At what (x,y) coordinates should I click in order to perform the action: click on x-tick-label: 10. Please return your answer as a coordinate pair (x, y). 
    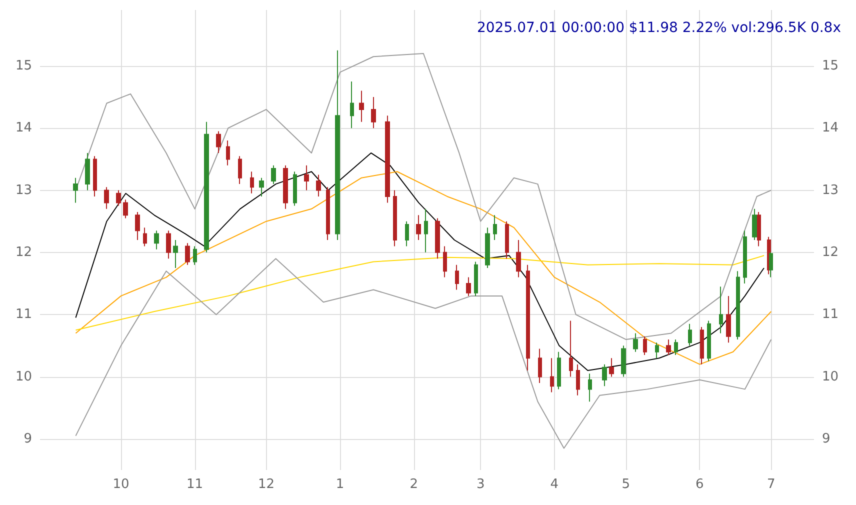
    Looking at the image, I should click on (121, 484).